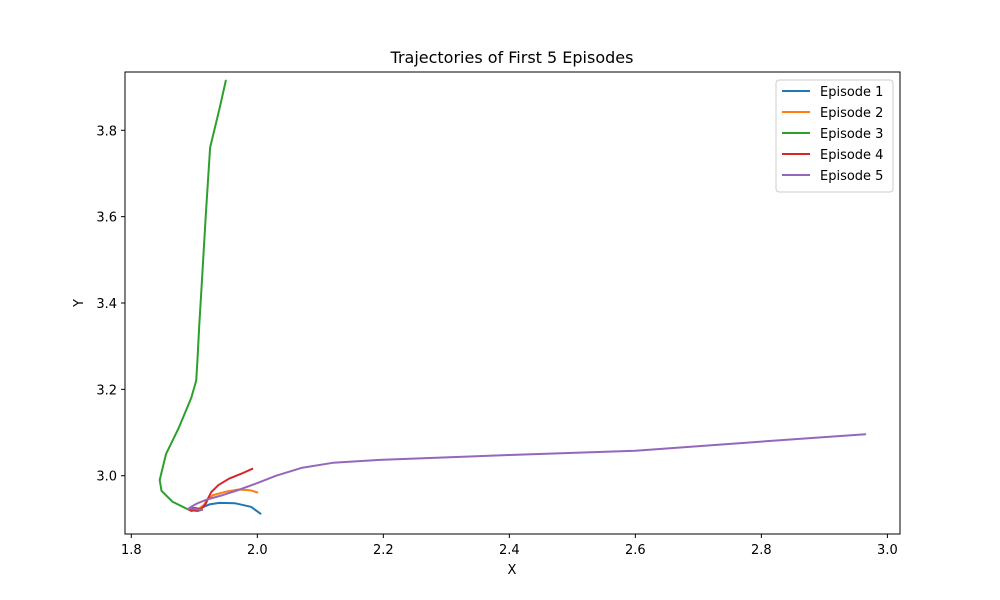 The image size is (1000, 600). I want to click on y-axis-label: Y, so click(79, 303).